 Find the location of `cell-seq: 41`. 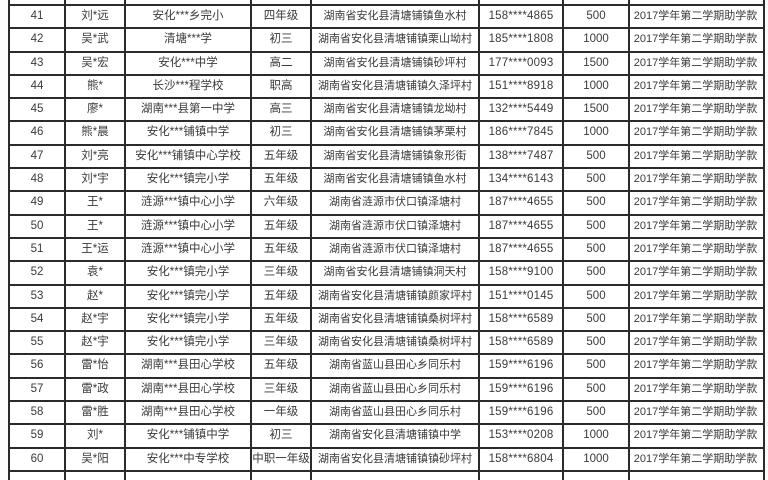

cell-seq: 41 is located at coordinates (38, 17).